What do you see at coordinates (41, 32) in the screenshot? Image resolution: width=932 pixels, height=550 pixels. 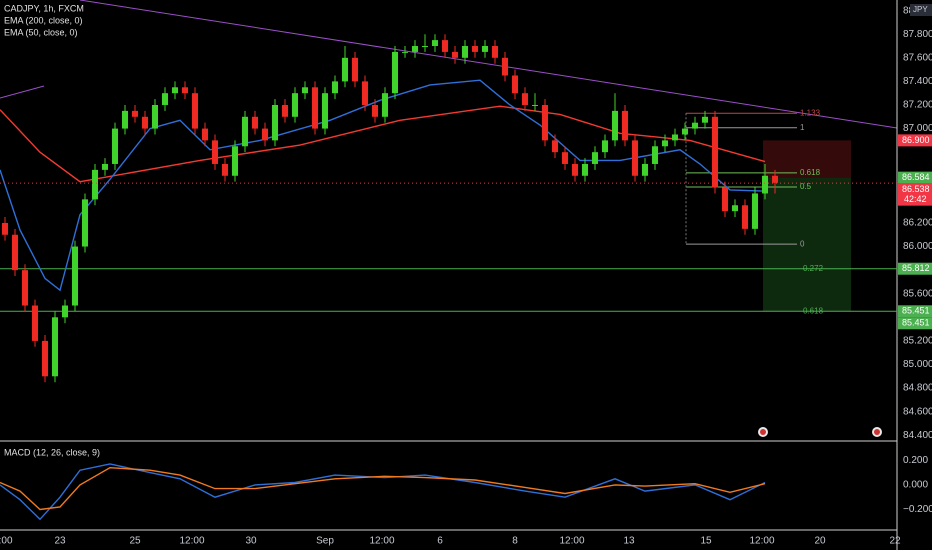 I see `legend-entry: EMA (50, close, 0)` at bounding box center [41, 32].